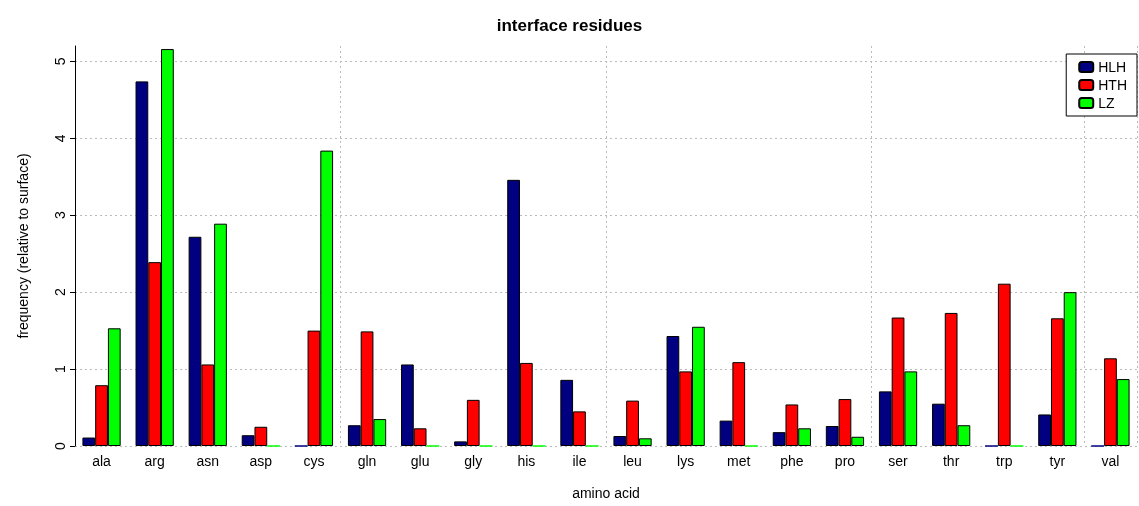 Image resolution: width=1139 pixels, height=506 pixels. Describe the element at coordinates (1057, 461) in the screenshot. I see `x-tick-label: tyr` at that location.